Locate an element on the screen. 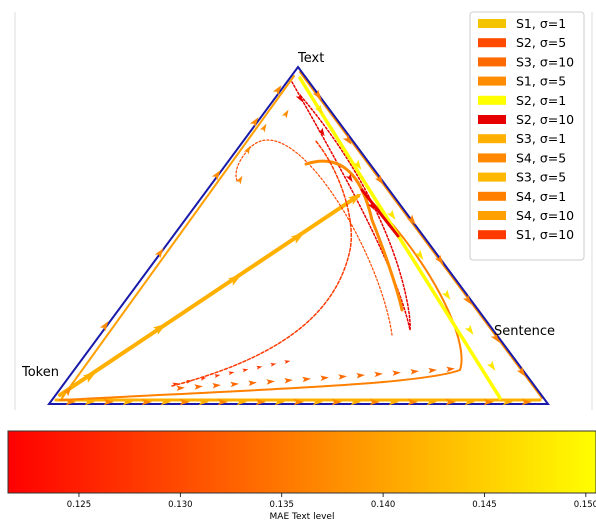 Image resolution: width=596 pixels, height=524 pixels. trajectory-s2-dotted is located at coordinates (351, 206).